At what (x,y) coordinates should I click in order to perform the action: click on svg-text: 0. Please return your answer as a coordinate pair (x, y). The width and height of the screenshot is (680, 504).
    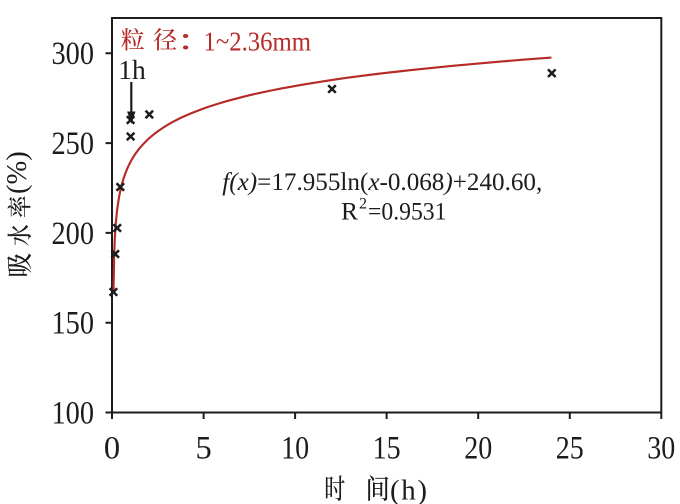
    Looking at the image, I should click on (112, 449).